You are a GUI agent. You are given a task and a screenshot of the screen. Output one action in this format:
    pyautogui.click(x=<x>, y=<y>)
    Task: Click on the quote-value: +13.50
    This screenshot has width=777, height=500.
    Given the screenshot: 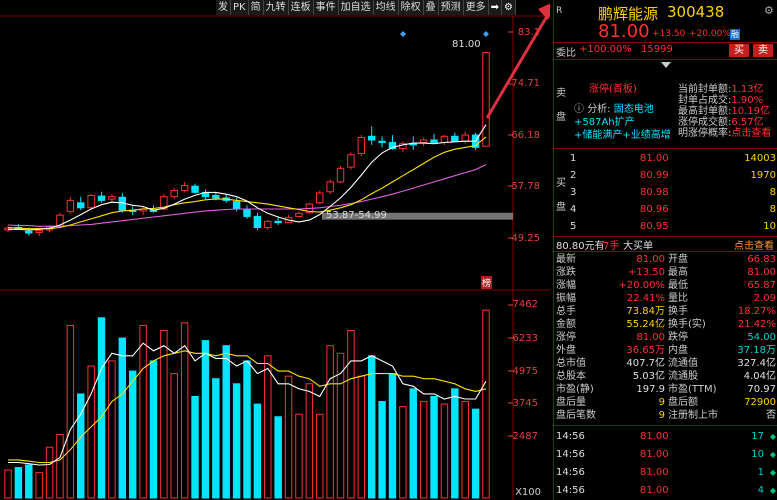 What is the action you would take?
    pyautogui.click(x=646, y=272)
    